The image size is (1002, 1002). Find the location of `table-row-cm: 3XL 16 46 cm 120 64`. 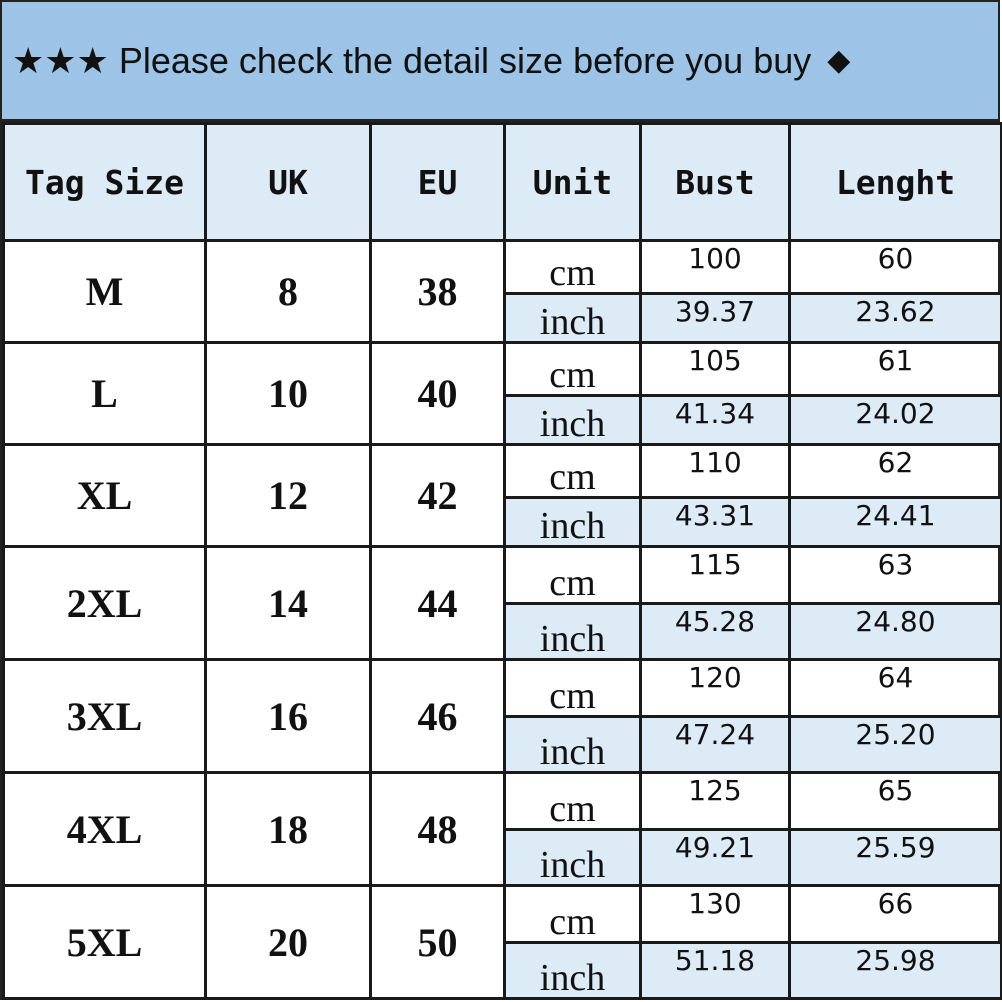

table-row-cm: 3XL 16 46 cm 120 64 is located at coordinates (502, 716).